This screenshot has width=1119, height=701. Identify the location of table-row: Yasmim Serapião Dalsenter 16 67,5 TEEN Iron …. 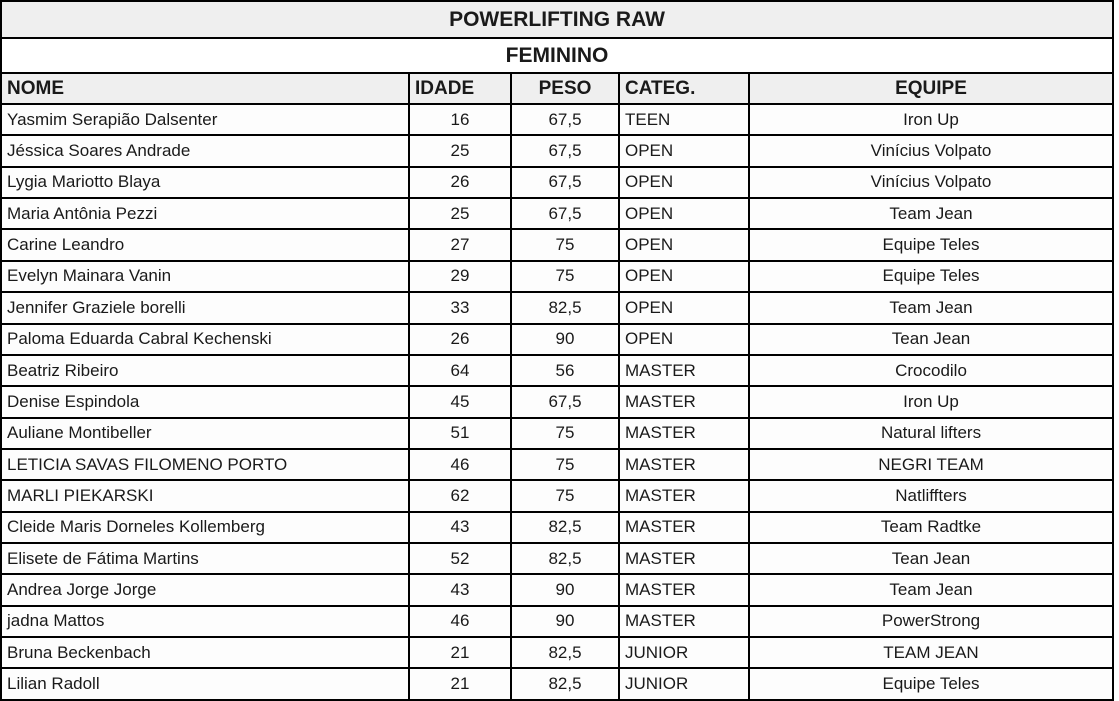
(557, 119).